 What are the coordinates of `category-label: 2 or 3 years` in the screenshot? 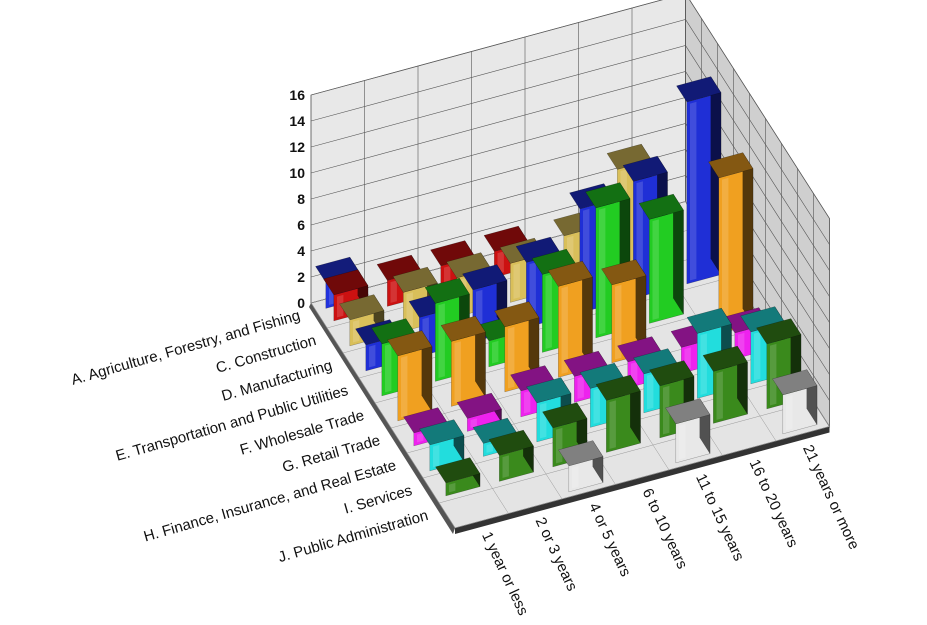 It's located at (556, 554).